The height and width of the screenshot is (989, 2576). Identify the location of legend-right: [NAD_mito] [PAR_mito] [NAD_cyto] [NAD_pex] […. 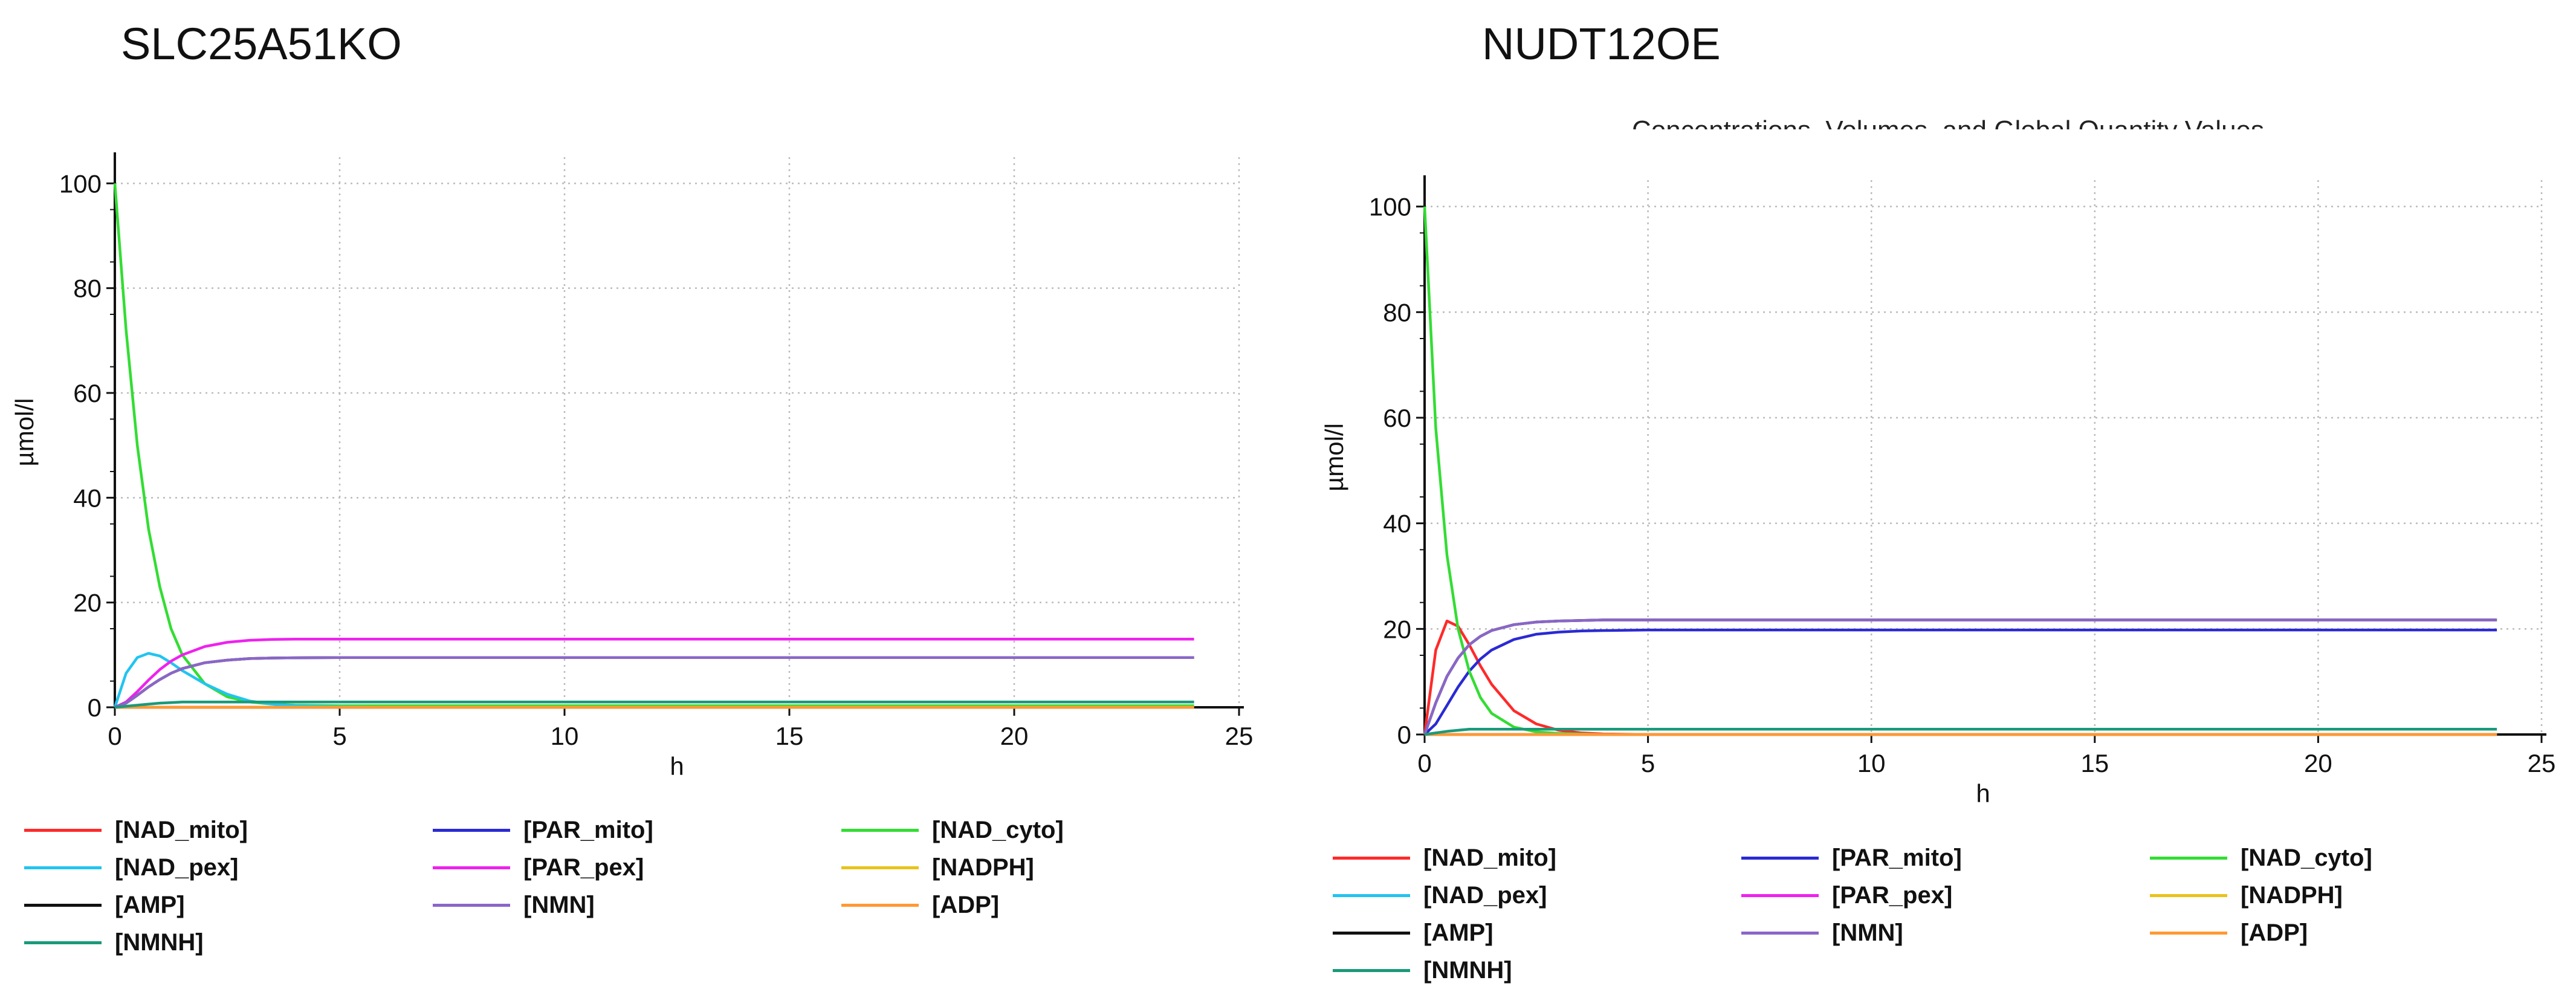
(1923, 914).